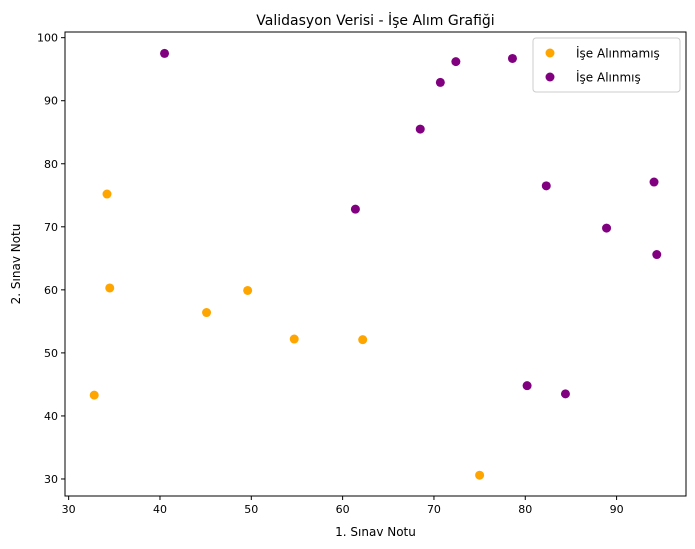 The image size is (695, 549). I want to click on legend: İşe Alınmamış İşe Alınmış, so click(606, 65).